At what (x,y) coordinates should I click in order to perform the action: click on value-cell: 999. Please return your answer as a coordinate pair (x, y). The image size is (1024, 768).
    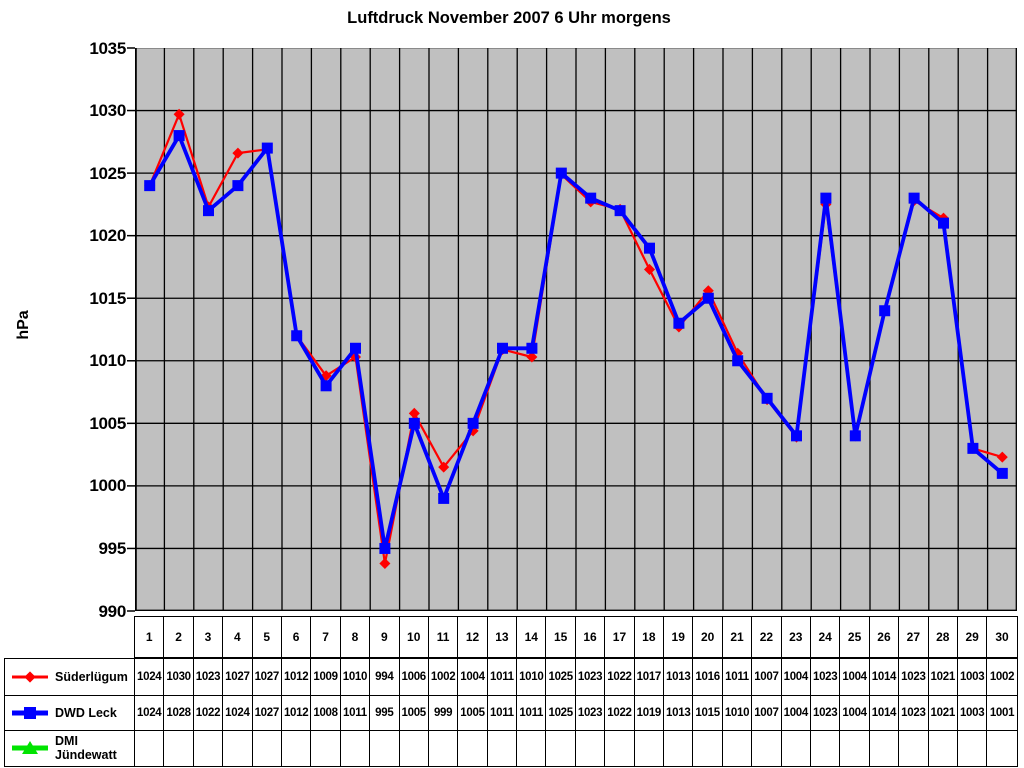
    Looking at the image, I should click on (443, 712).